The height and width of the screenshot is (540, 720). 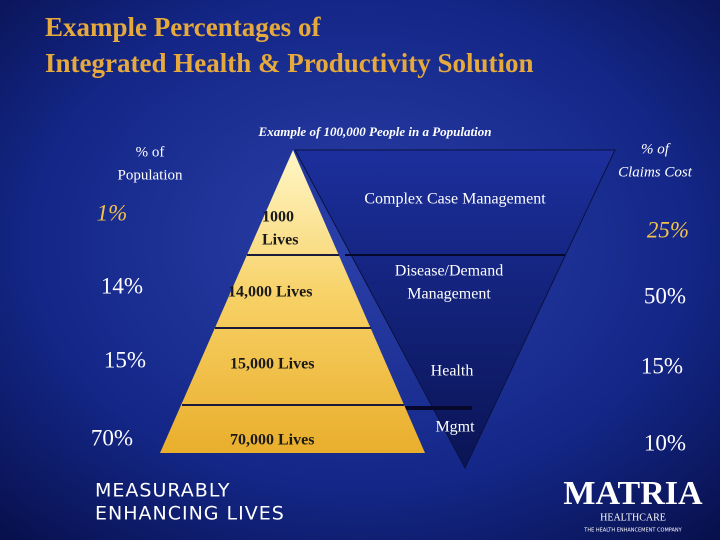 What do you see at coordinates (665, 295) in the screenshot?
I see `claims-pct: 50%` at bounding box center [665, 295].